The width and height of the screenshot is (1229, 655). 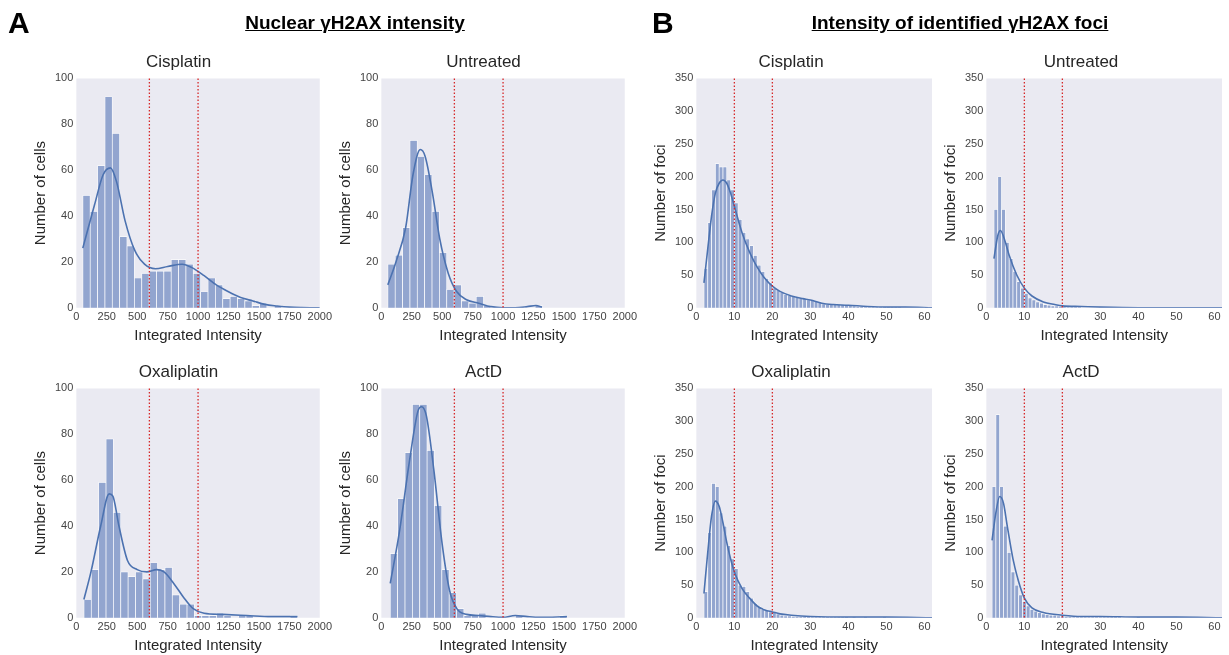 What do you see at coordinates (663, 23) in the screenshot?
I see `text: B` at bounding box center [663, 23].